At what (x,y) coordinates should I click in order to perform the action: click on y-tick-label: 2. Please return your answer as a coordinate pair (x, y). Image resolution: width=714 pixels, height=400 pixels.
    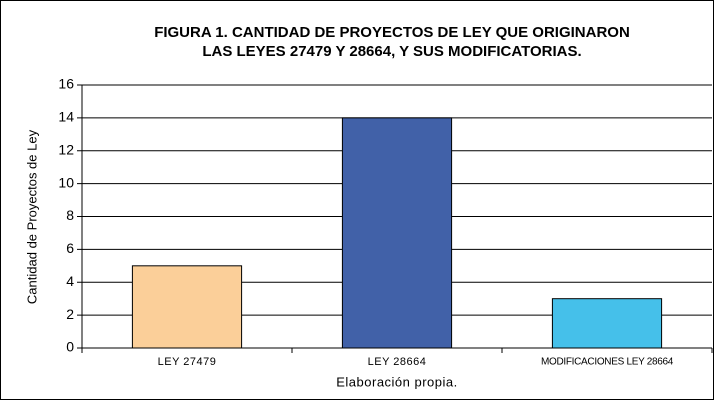
    Looking at the image, I should click on (70, 314).